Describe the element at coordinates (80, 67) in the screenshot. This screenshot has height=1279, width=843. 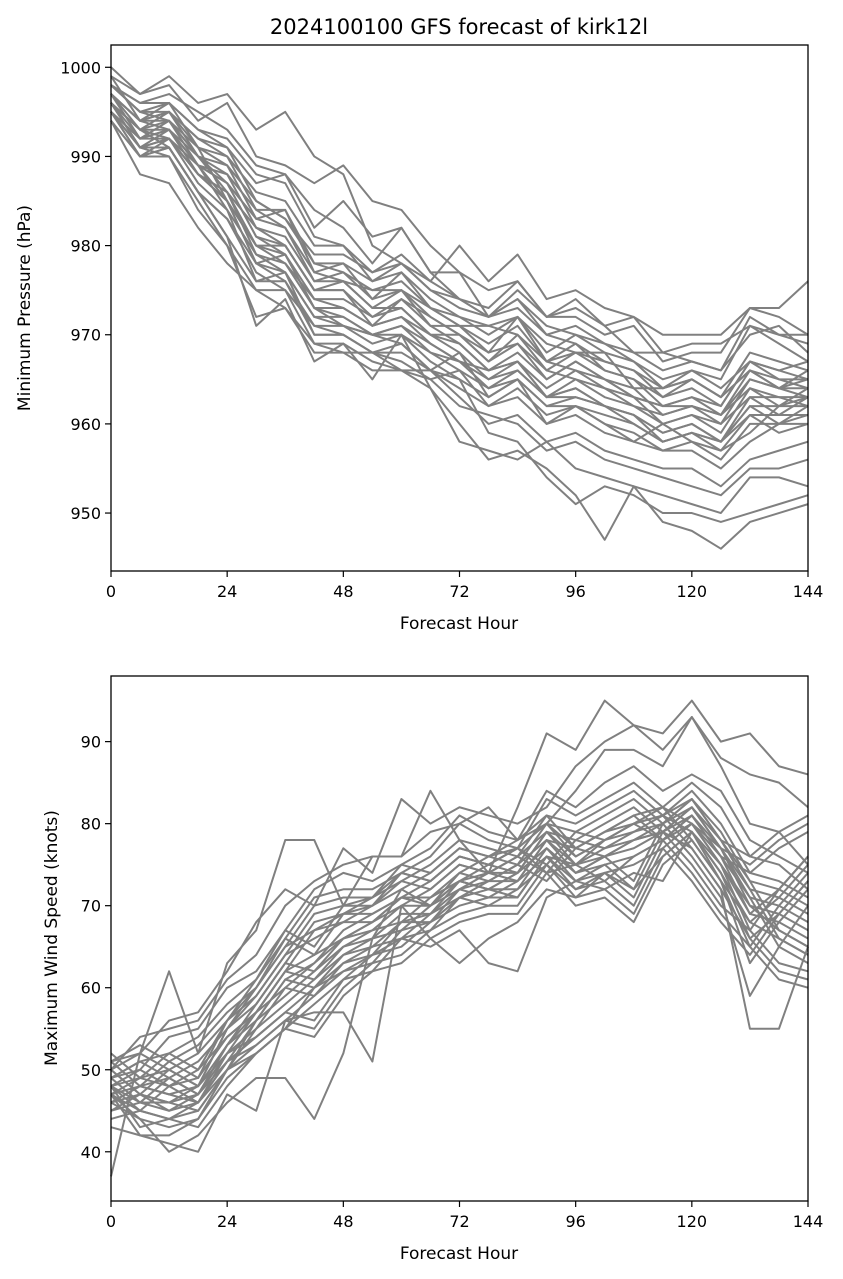
I see `pressure-y-tick-label: 1000` at that location.